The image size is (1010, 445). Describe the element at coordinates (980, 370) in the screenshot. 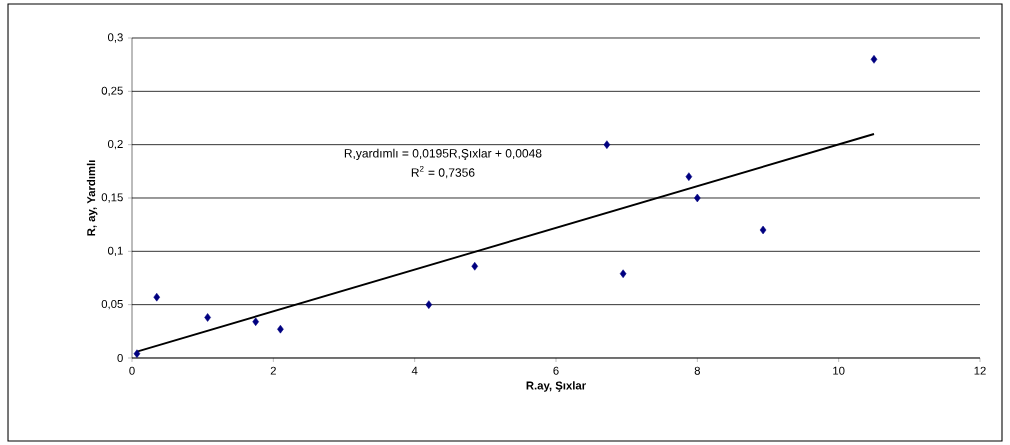

I see `x-tick-label: 12` at that location.